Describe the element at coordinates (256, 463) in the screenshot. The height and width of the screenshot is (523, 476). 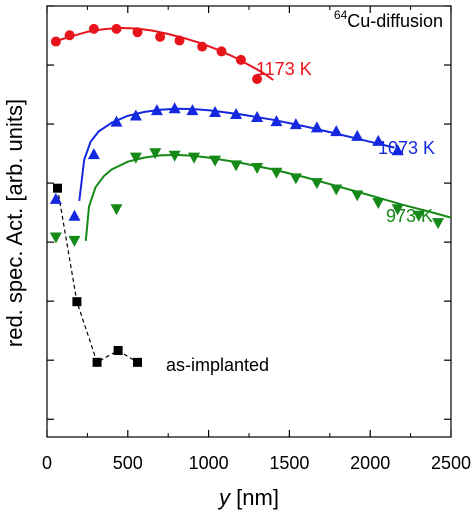
I see `x-tick-labels: 0 500 1000 1500 2000 2500` at that location.